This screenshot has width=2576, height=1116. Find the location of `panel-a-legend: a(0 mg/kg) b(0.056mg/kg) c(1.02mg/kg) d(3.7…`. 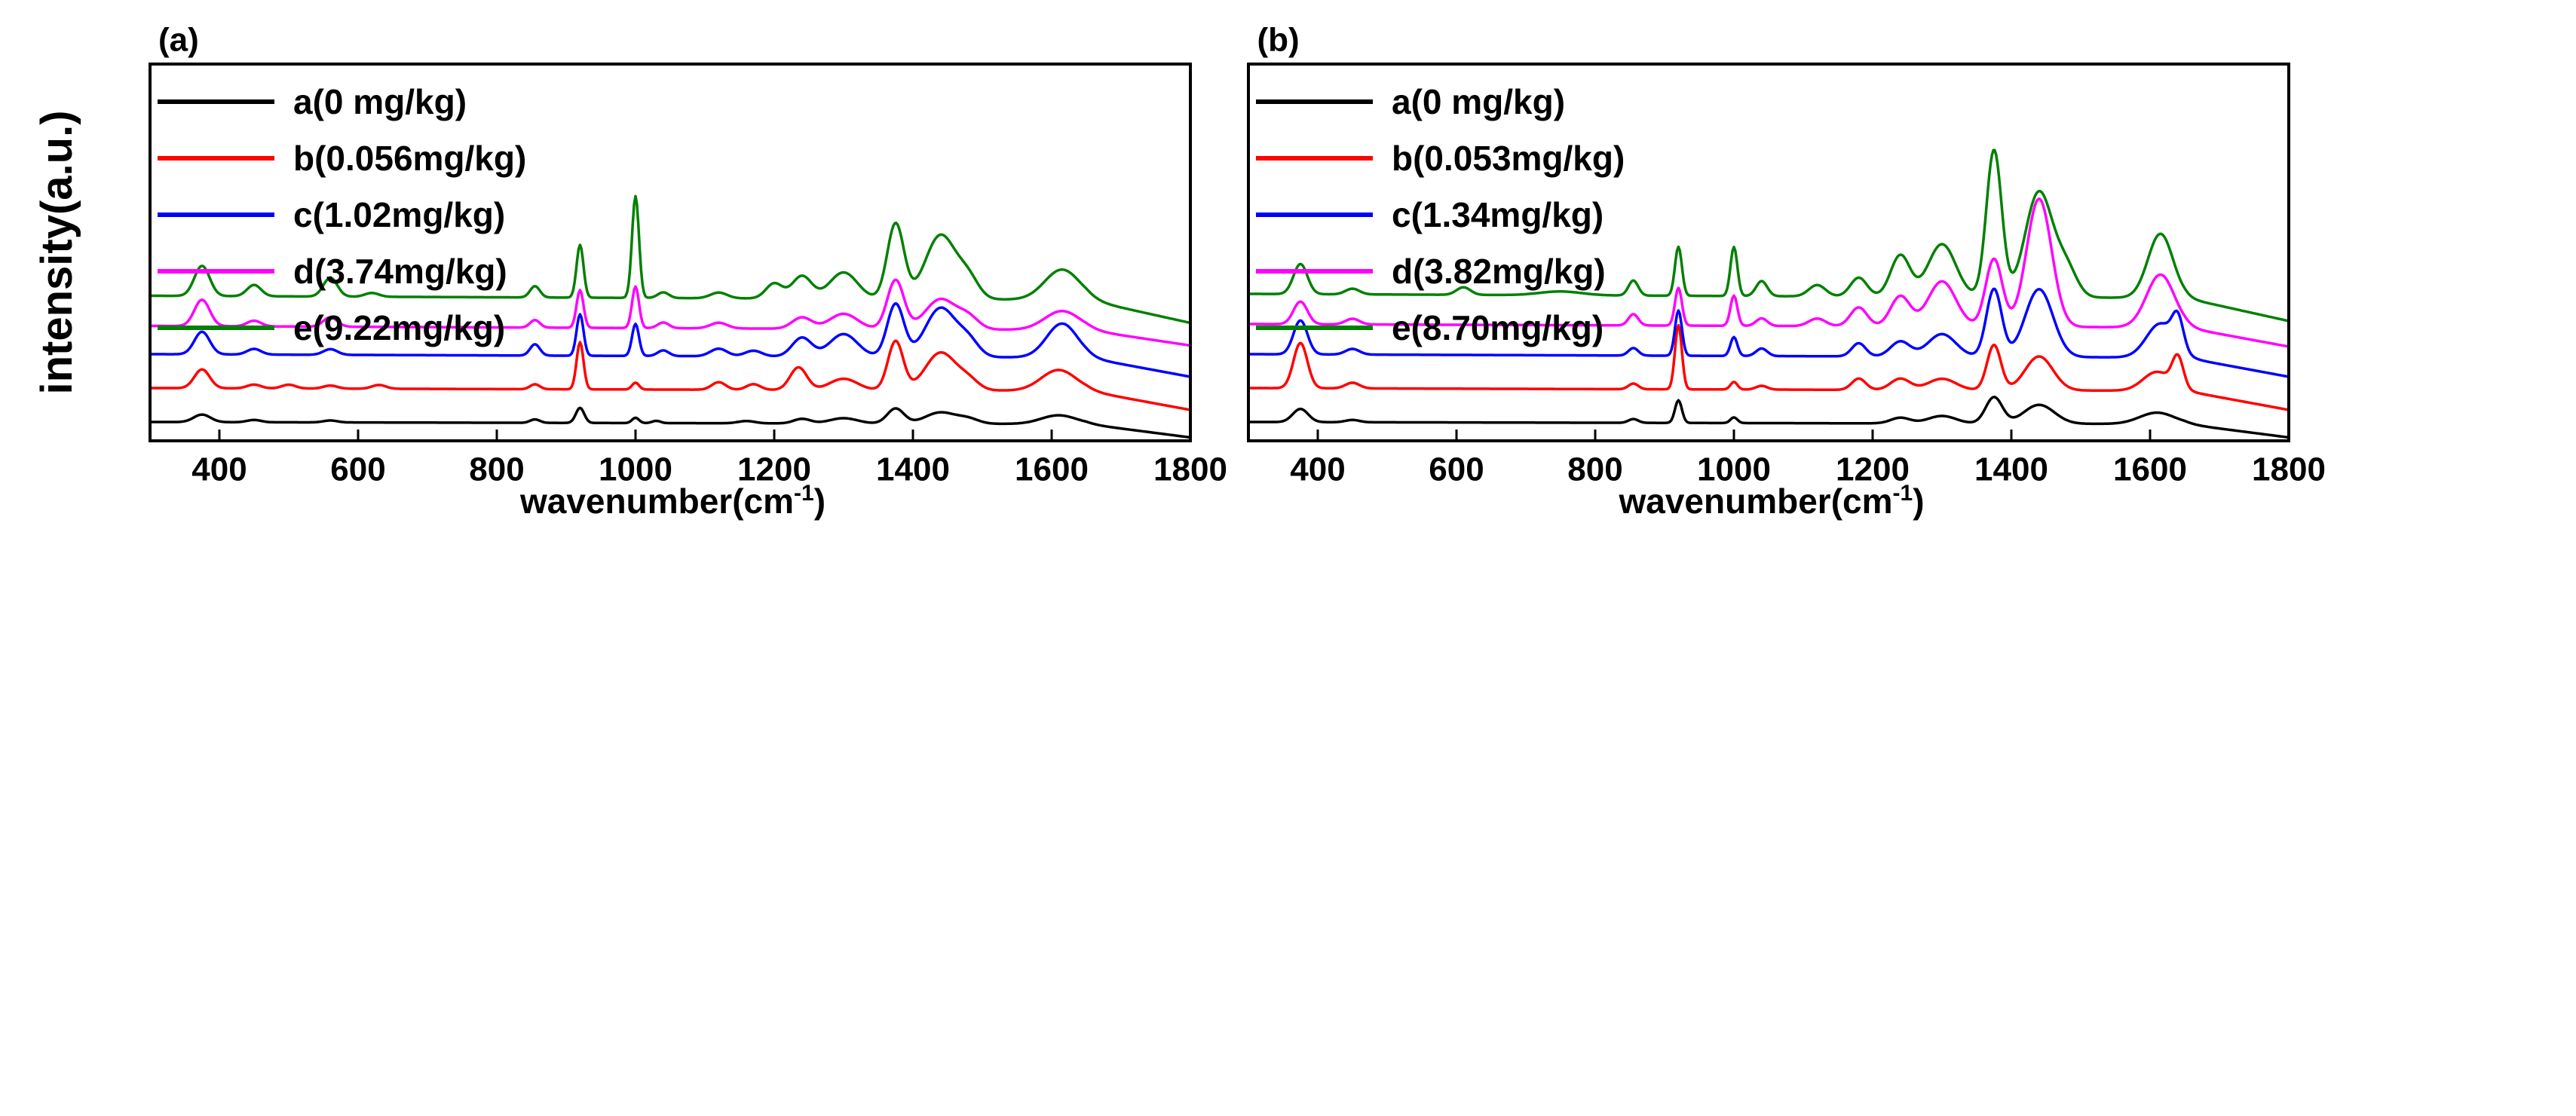

panel-a-legend: a(0 mg/kg) b(0.056mg/kg) c(1.02mg/kg) d(3.7… is located at coordinates (342, 214).